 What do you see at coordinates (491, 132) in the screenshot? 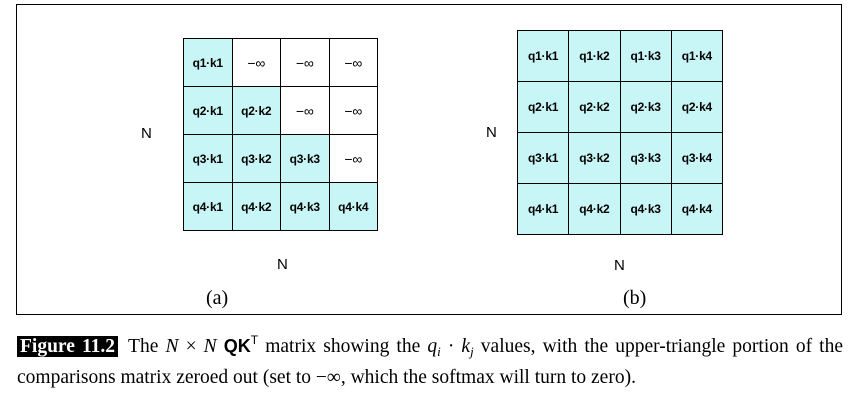
I see `matrix-b-row-label: N` at bounding box center [491, 132].